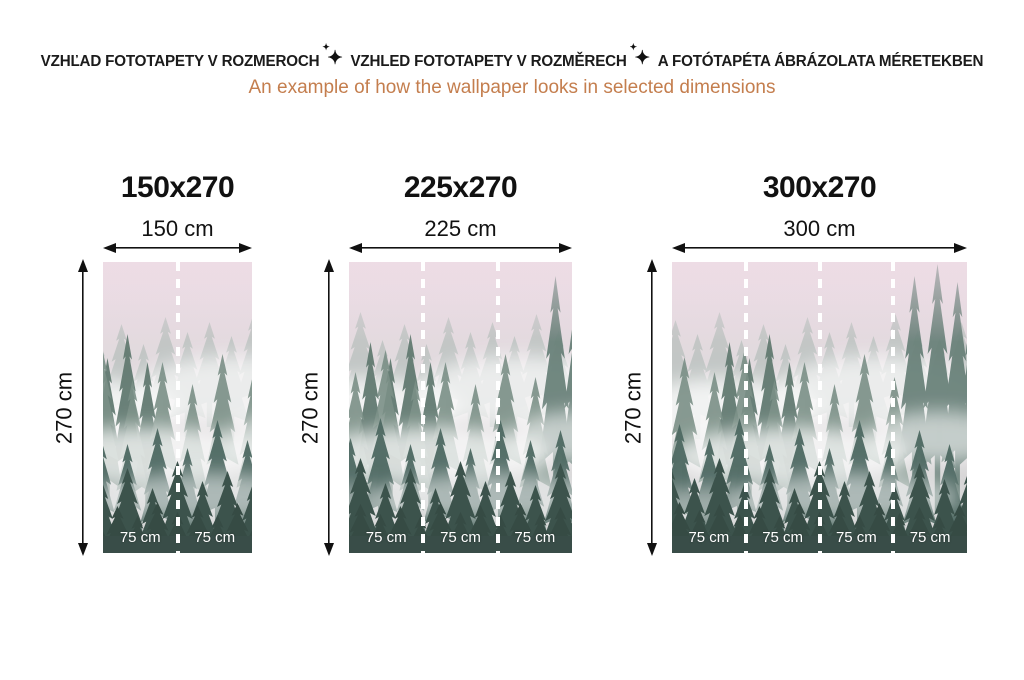 Image resolution: width=1024 pixels, height=680 pixels. Describe the element at coordinates (177, 228) in the screenshot. I see `width-label: 150 cm` at that location.